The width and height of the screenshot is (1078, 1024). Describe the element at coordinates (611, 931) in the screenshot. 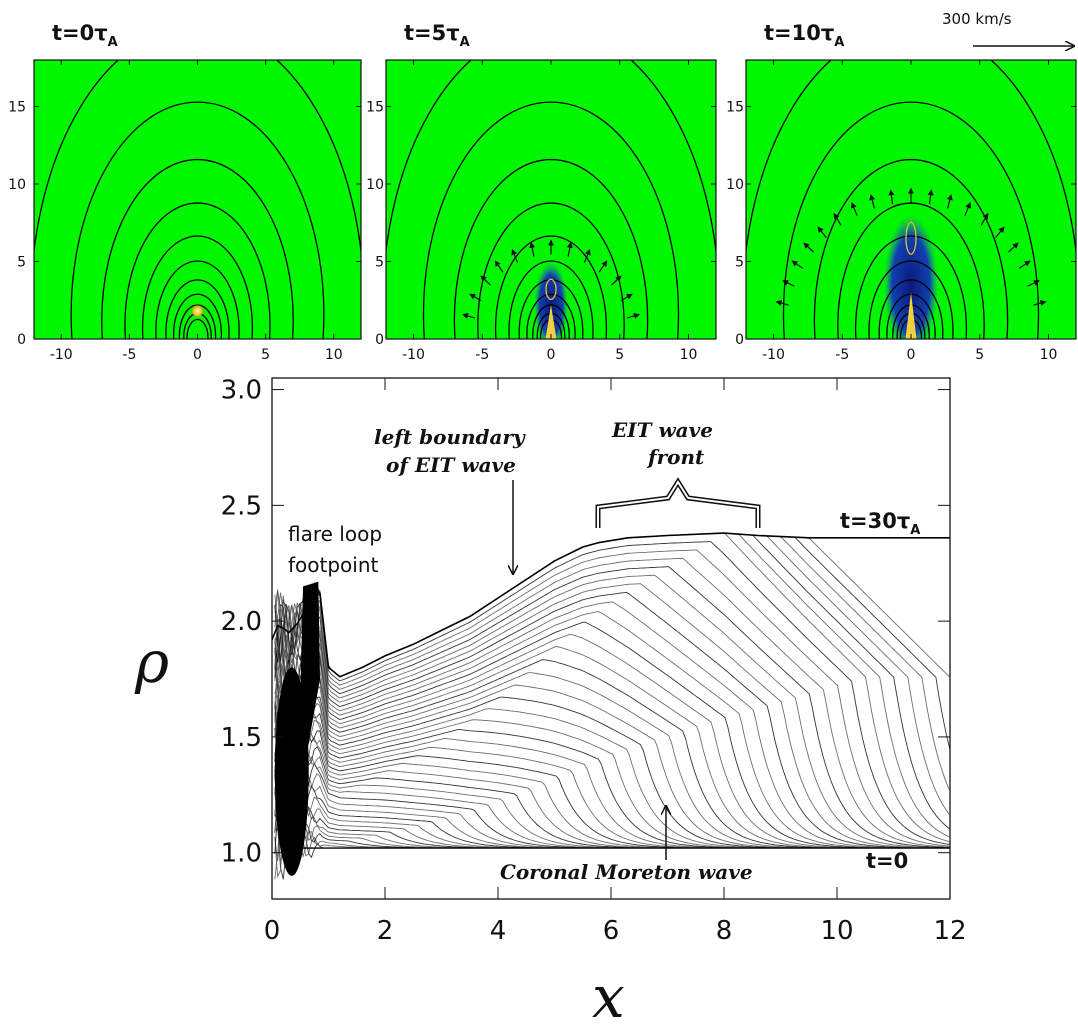

I see `x-tick-label: 6` at that location.